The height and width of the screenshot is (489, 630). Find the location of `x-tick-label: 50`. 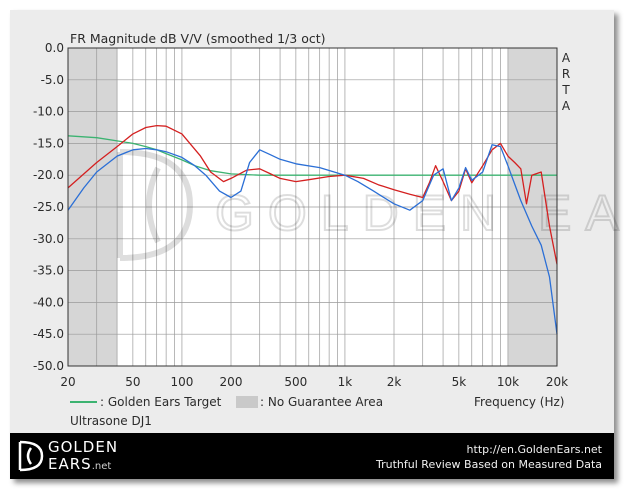

x-tick-label: 50 is located at coordinates (132, 382).